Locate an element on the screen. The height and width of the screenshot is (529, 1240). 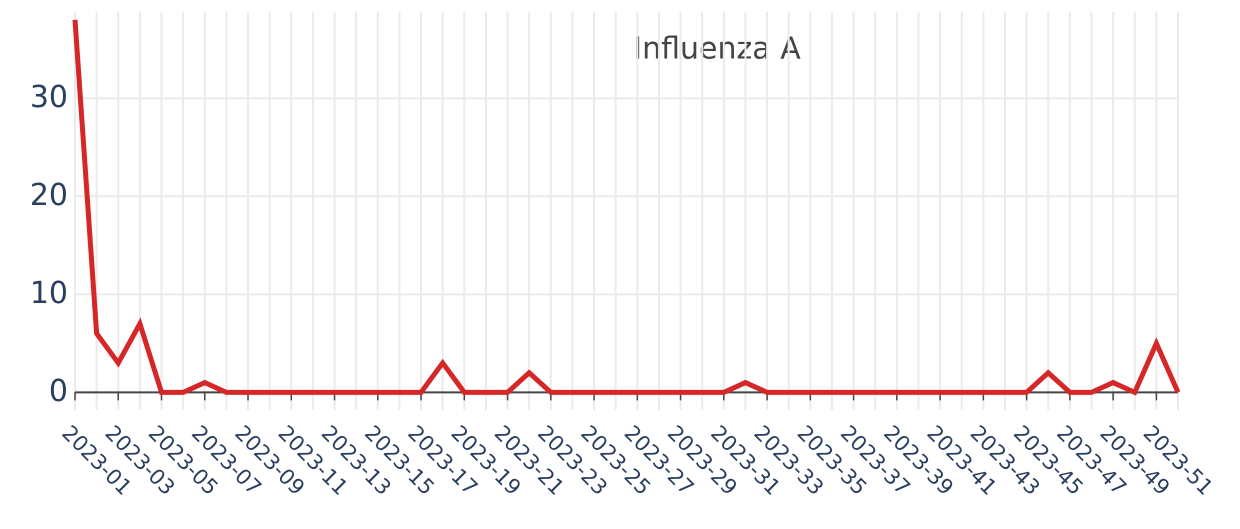
y-tick-label: 0 is located at coordinates (58, 391).